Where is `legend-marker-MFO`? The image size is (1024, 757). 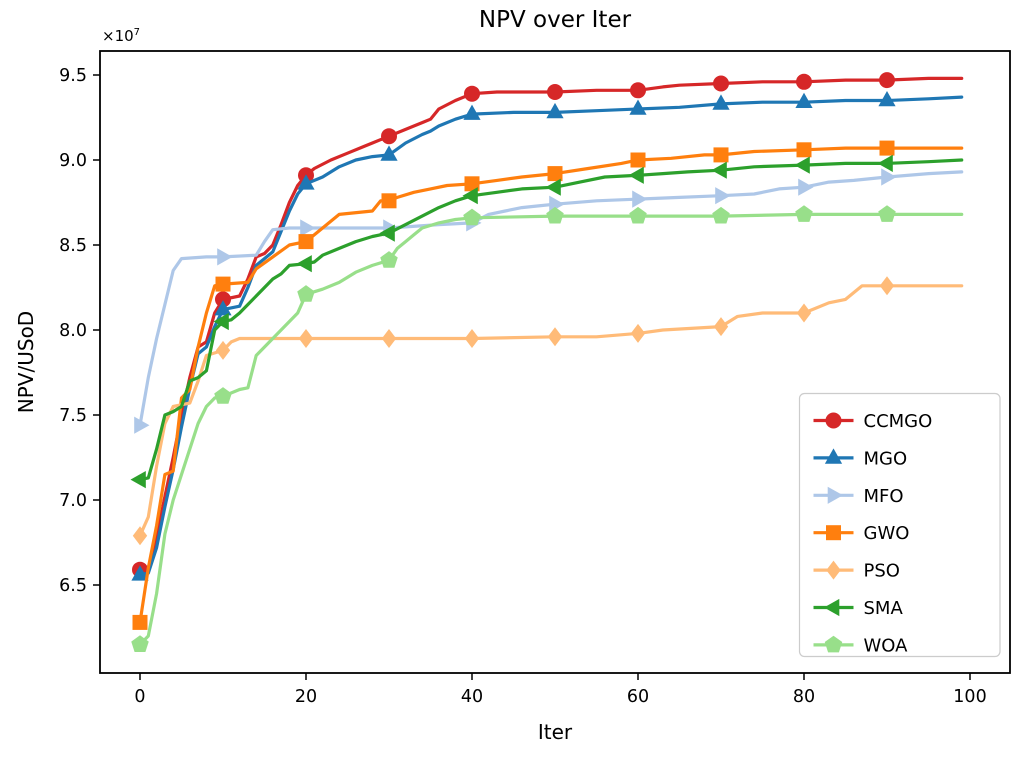 legend-marker-MFO is located at coordinates (835, 495).